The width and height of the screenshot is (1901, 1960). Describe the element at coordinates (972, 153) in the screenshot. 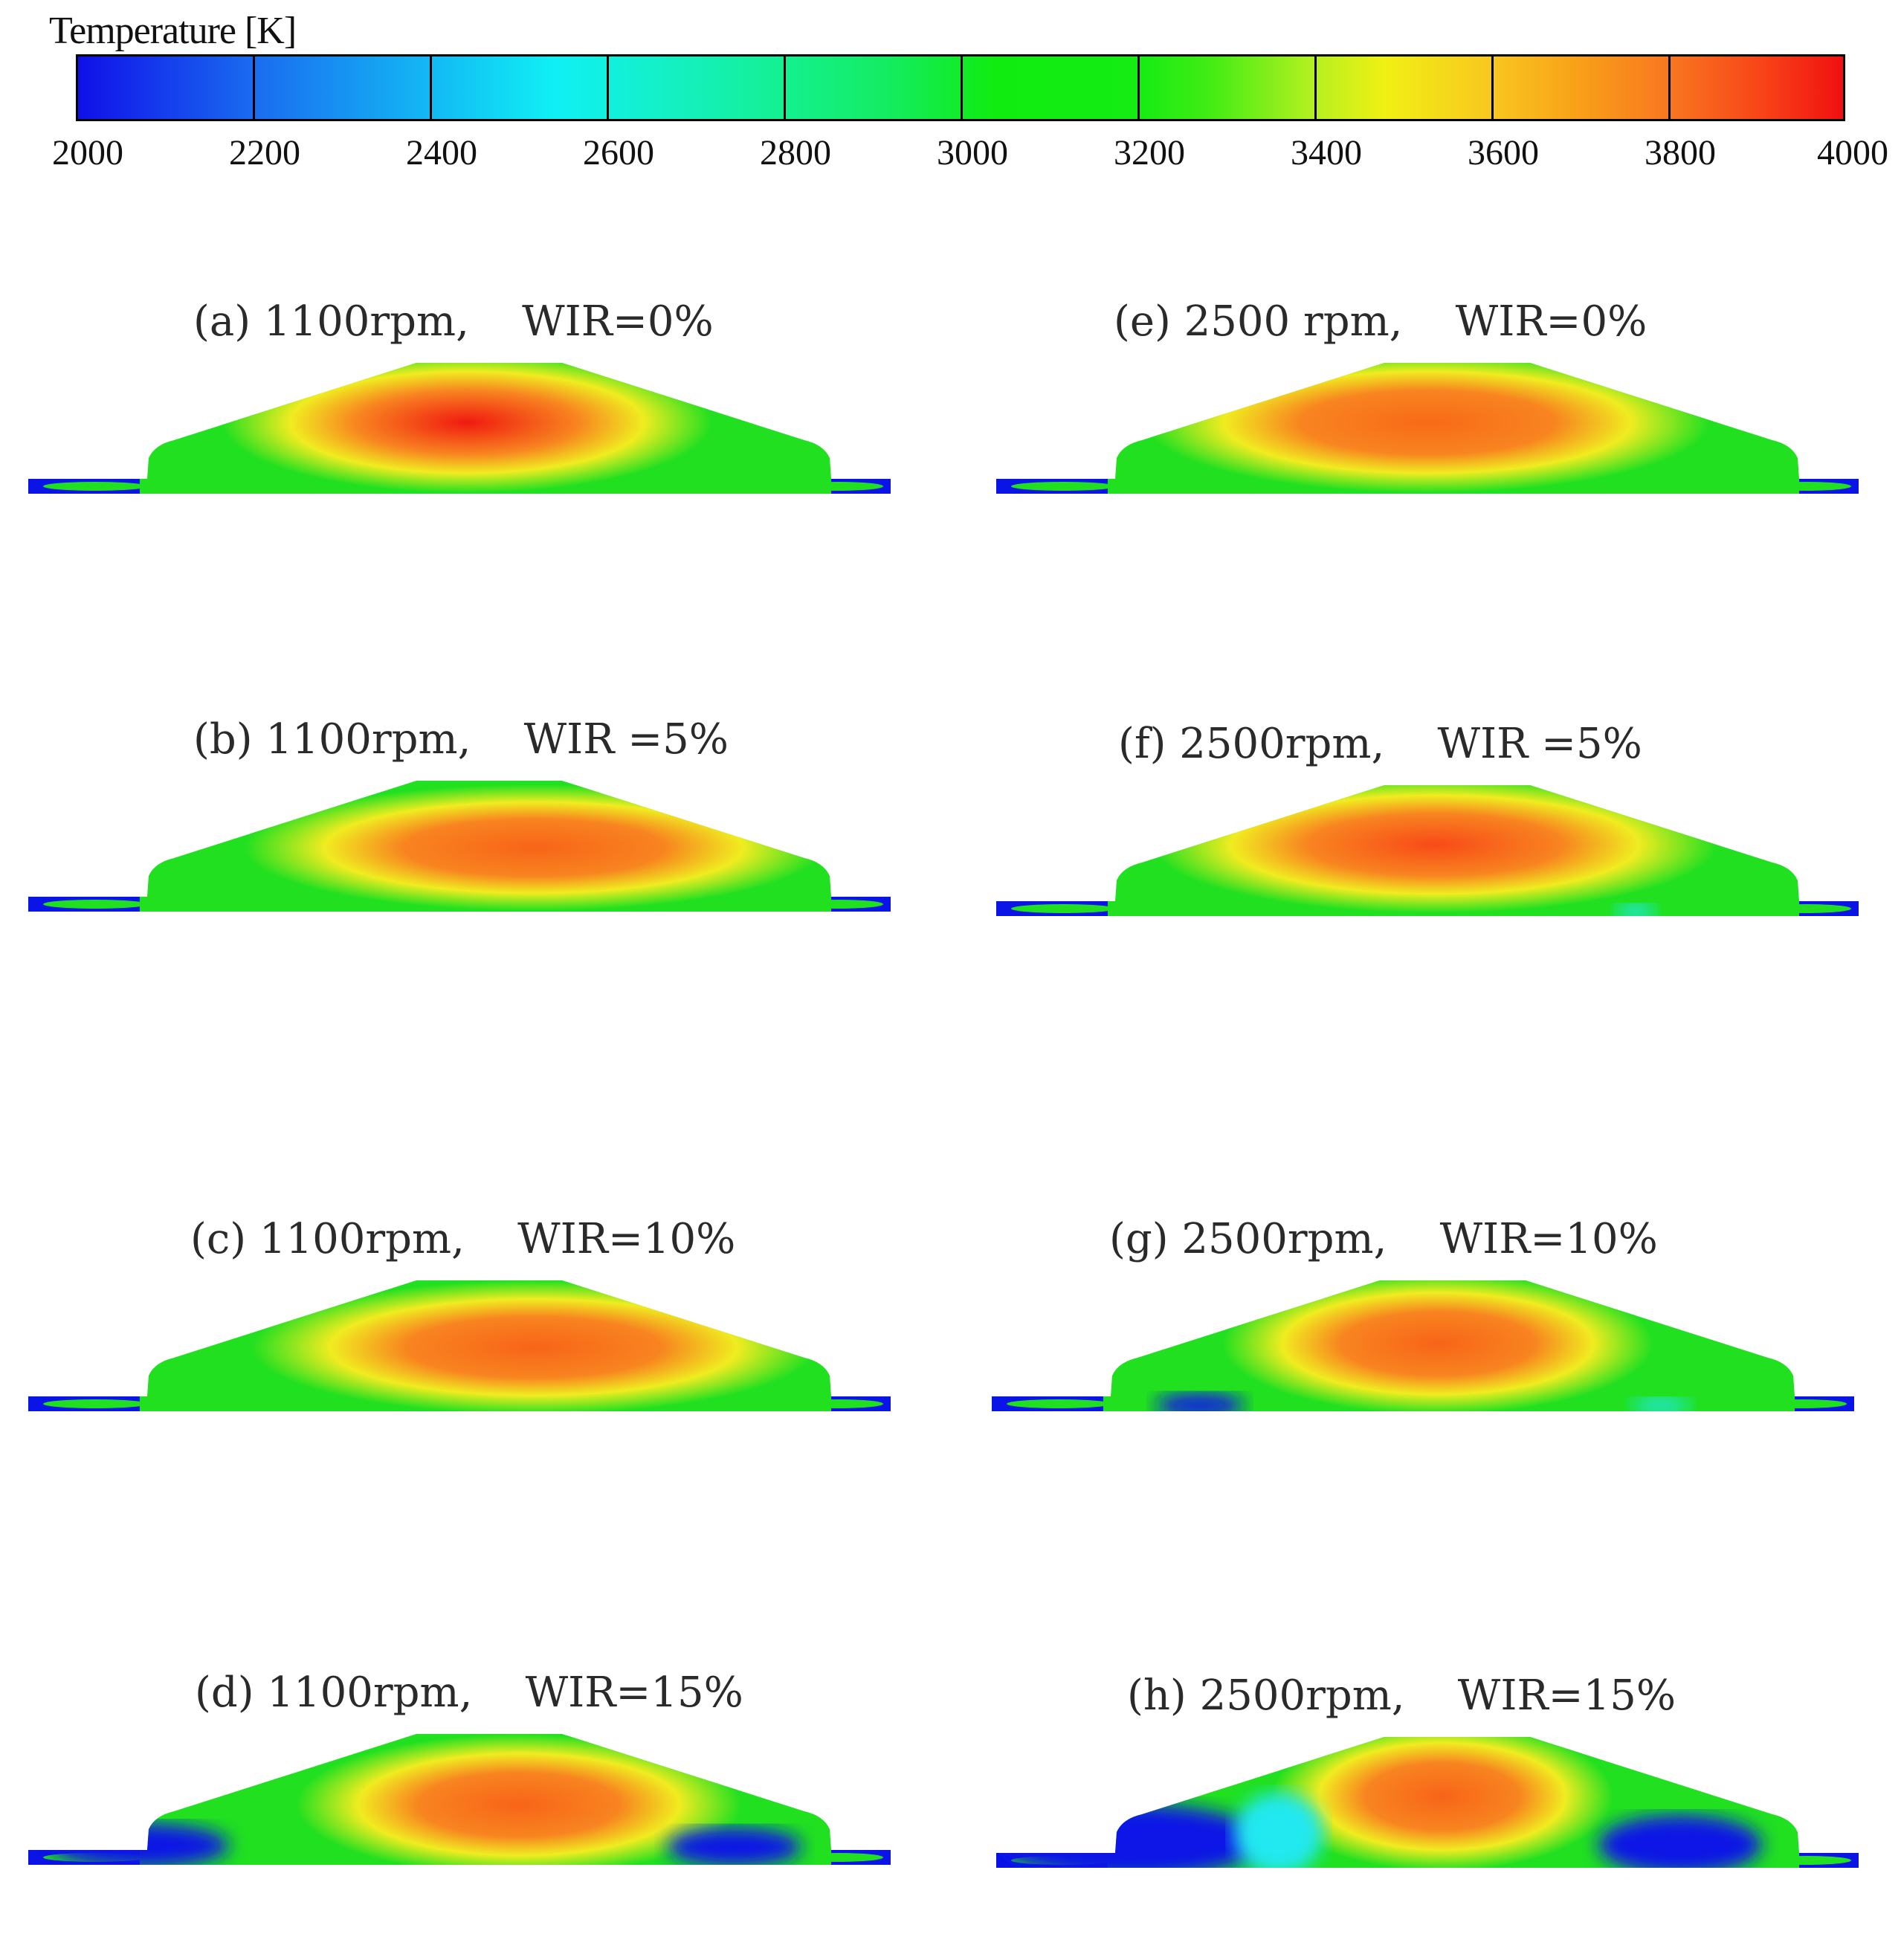

I see `colorbar-tick-label: 3000` at that location.